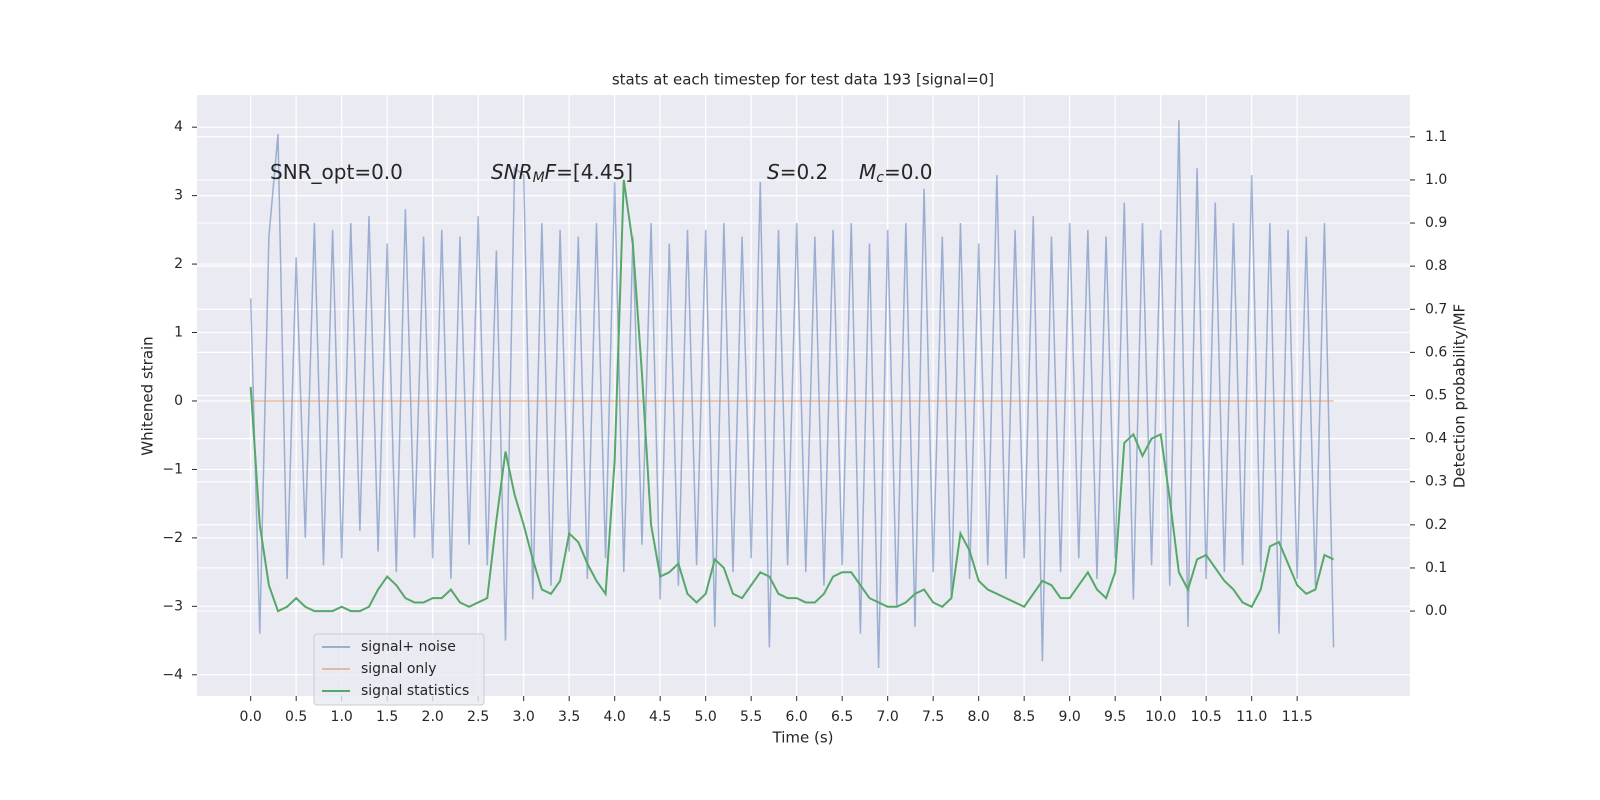 The image size is (1600, 800). I want to click on y2-tick-label: 0.7, so click(1436, 309).